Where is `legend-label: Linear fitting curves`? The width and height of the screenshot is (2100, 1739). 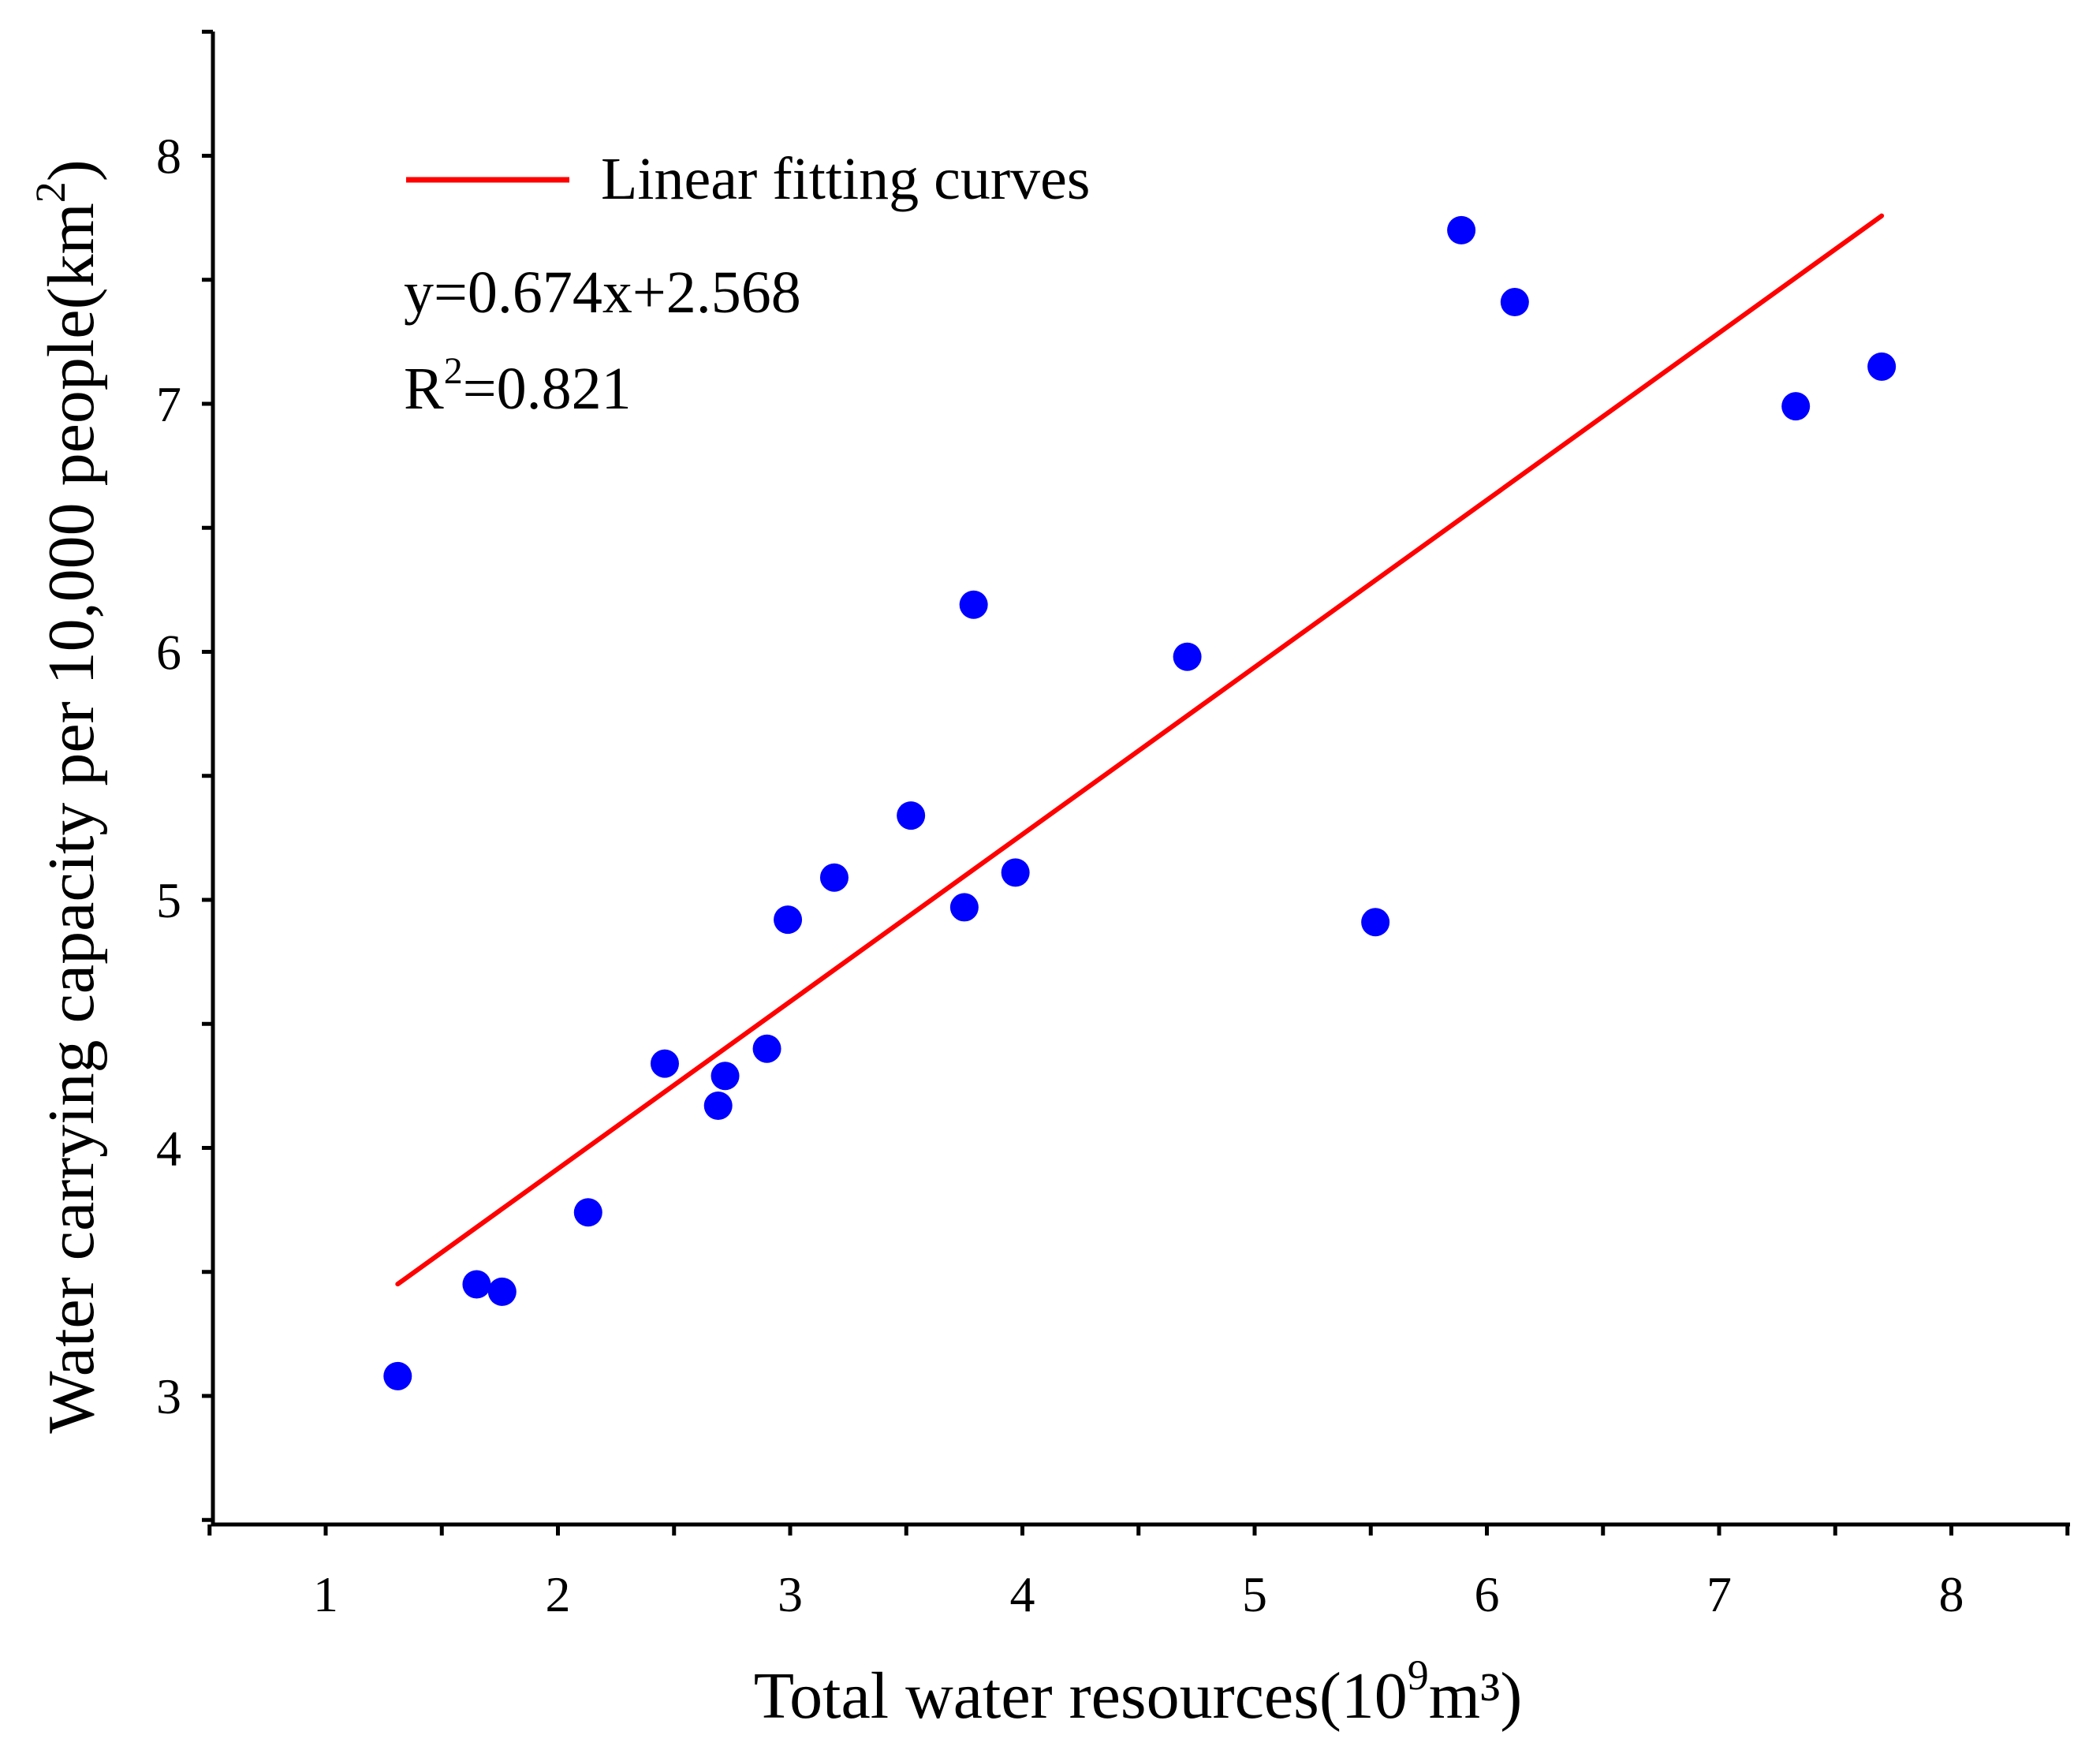
legend-label: Linear fitting curves is located at coordinates (845, 179).